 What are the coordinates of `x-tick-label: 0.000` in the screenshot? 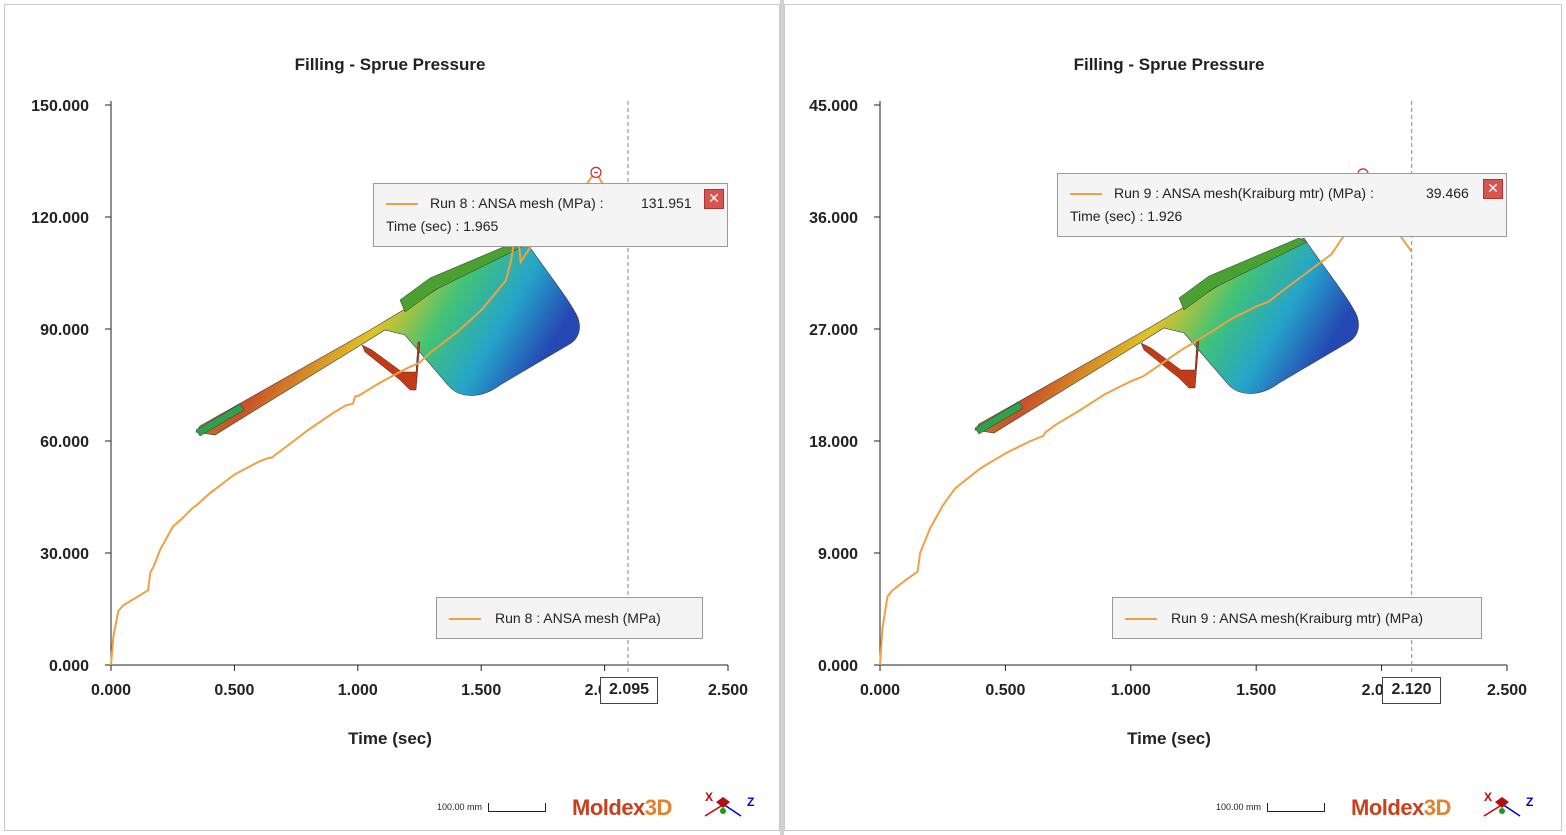 It's located at (111, 690).